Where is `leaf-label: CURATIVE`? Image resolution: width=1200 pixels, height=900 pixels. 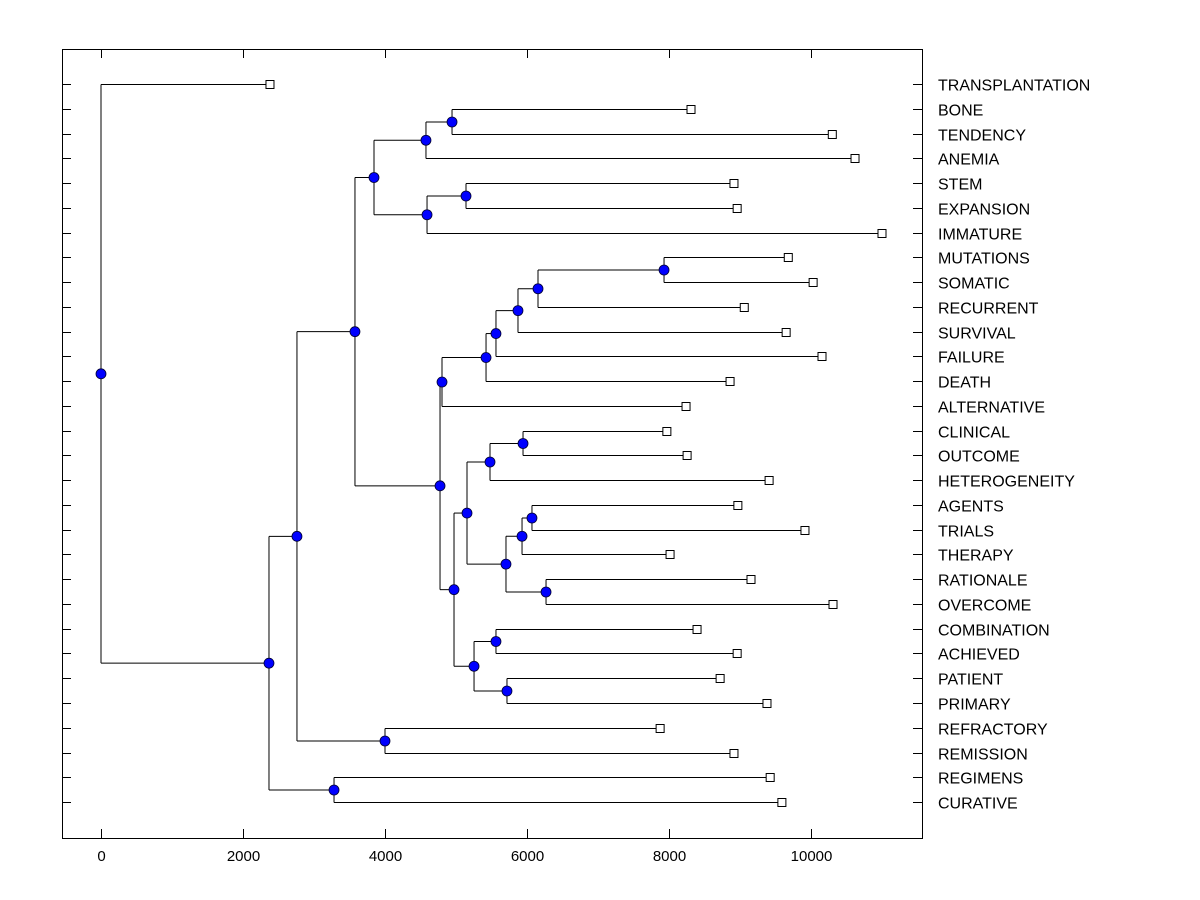
leaf-label: CURATIVE is located at coordinates (978, 804).